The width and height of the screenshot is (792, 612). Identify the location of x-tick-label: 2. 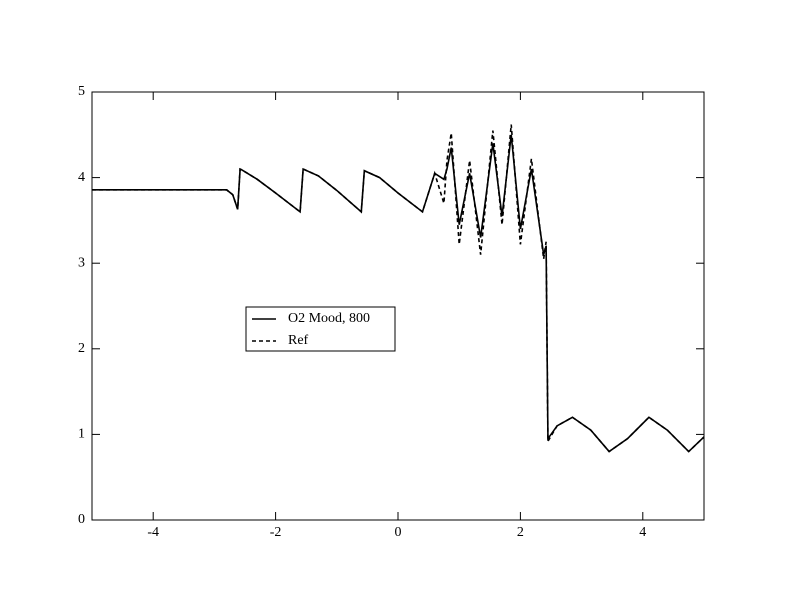
(520, 532).